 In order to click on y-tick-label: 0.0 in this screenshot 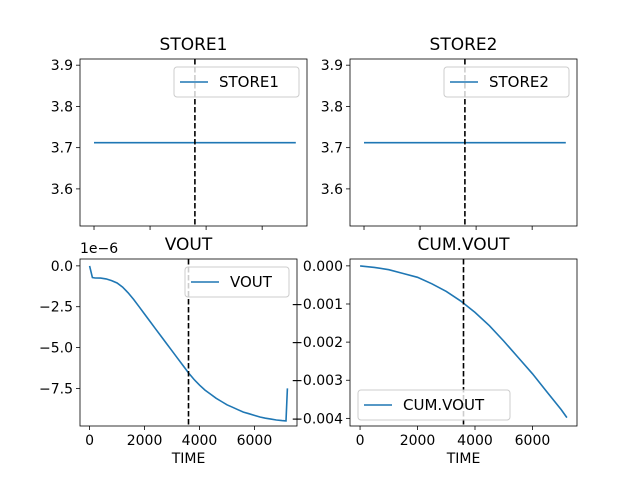, I will do `click(62, 267)`.